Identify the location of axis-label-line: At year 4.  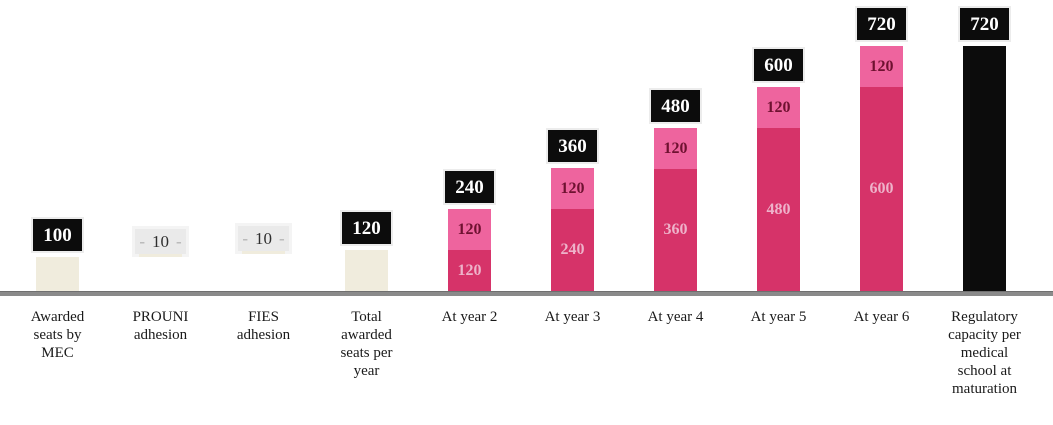
(675, 317).